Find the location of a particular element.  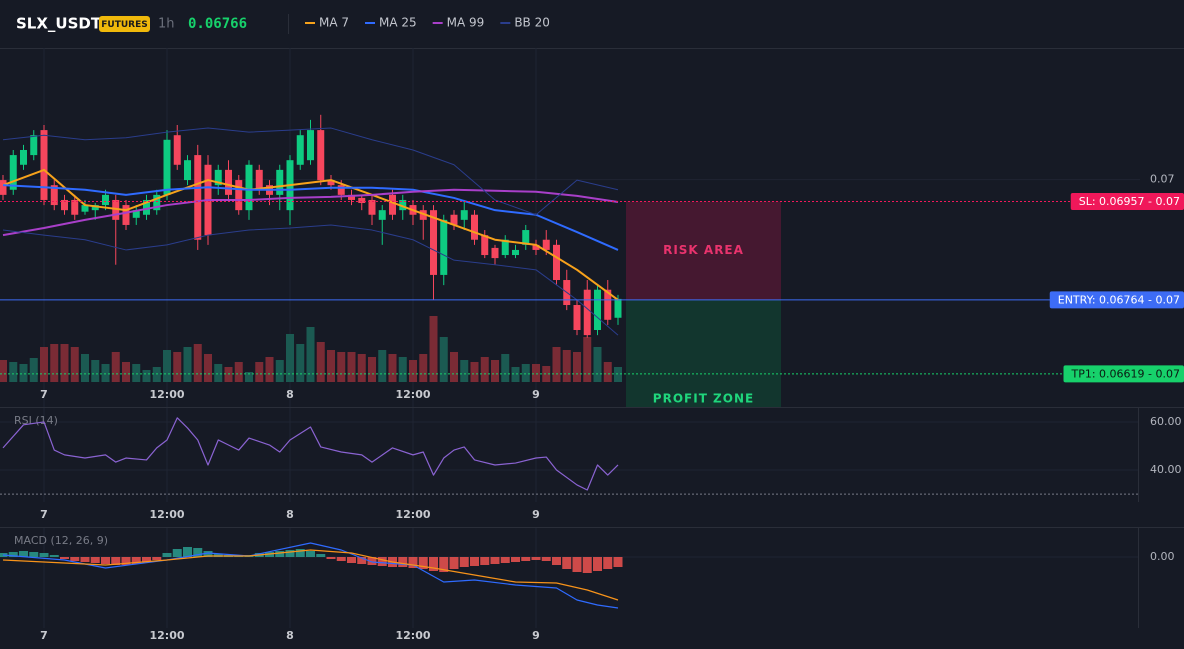

level-tag: ENTRY: 0.06764 - 0.07 is located at coordinates (1119, 299).